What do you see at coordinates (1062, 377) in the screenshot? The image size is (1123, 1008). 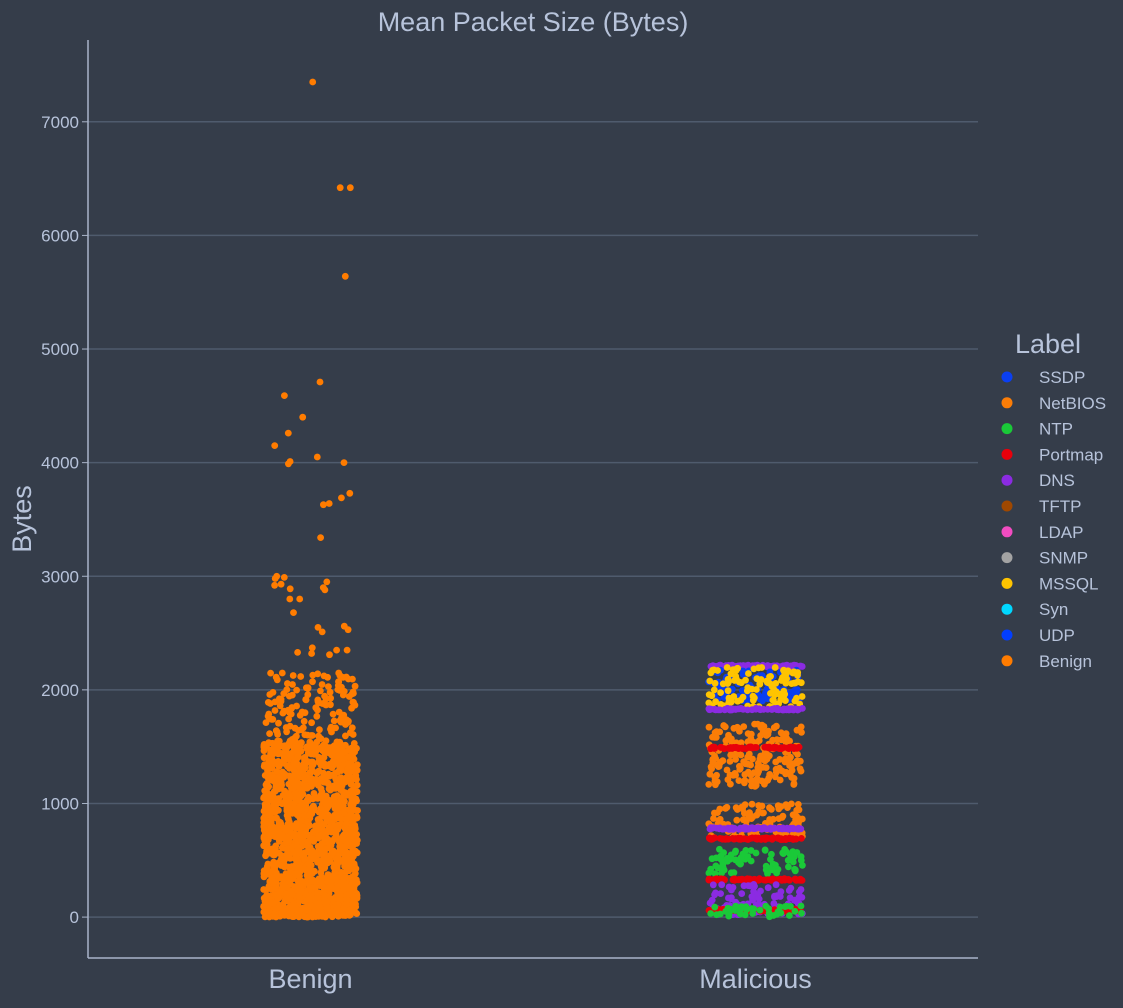 I see `legend-label: SSDP` at bounding box center [1062, 377].